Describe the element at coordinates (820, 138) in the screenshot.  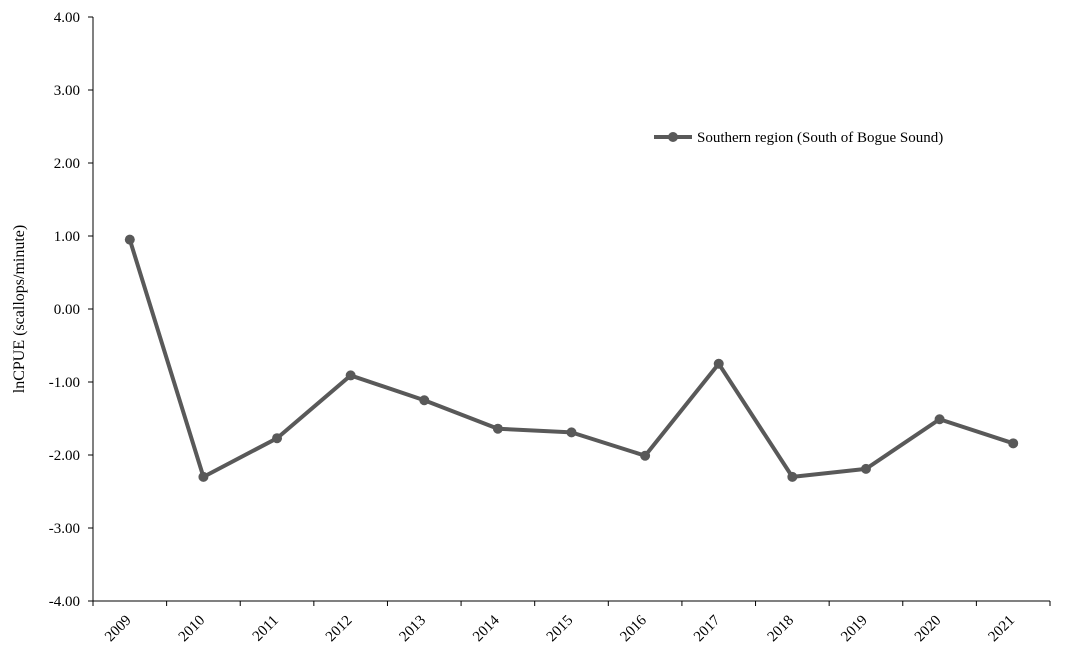
I see `legend-label: Southern region (South of Bogue Sound)` at that location.